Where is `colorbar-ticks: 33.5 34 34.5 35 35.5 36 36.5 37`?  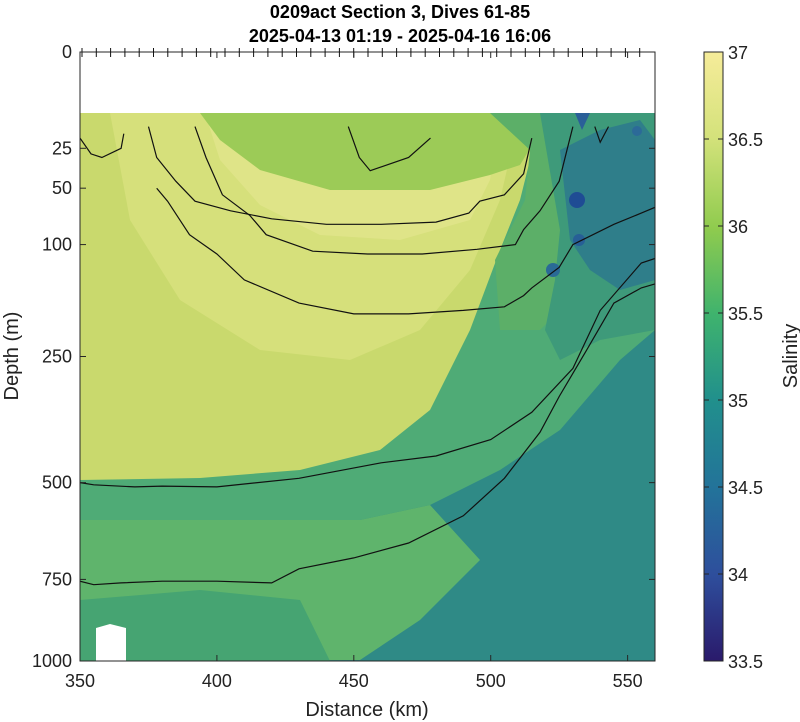
colorbar-ticks: 33.5 34 34.5 35 35.5 36 36.5 37 is located at coordinates (733, 357).